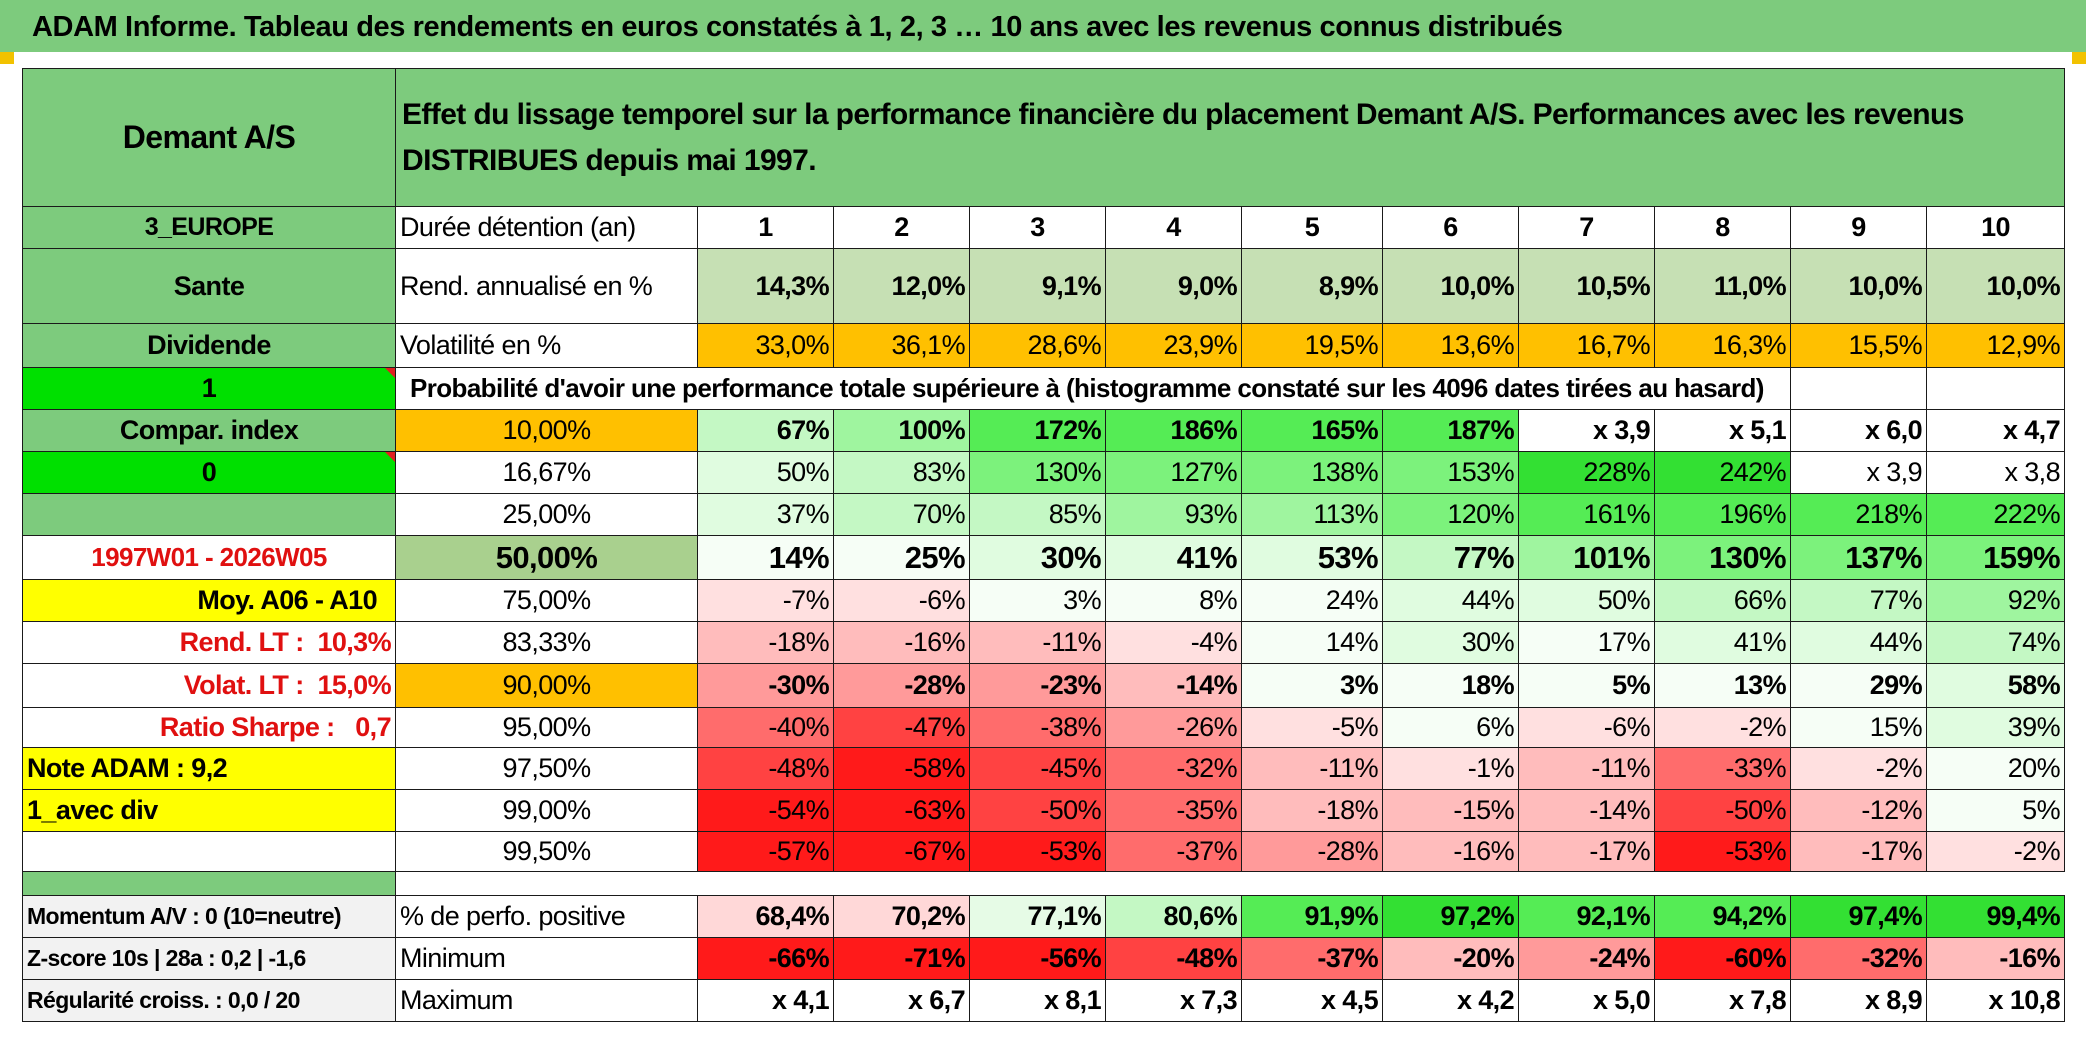 The width and height of the screenshot is (2086, 1044). I want to click on rend-cell: 11,0%, so click(1722, 286).